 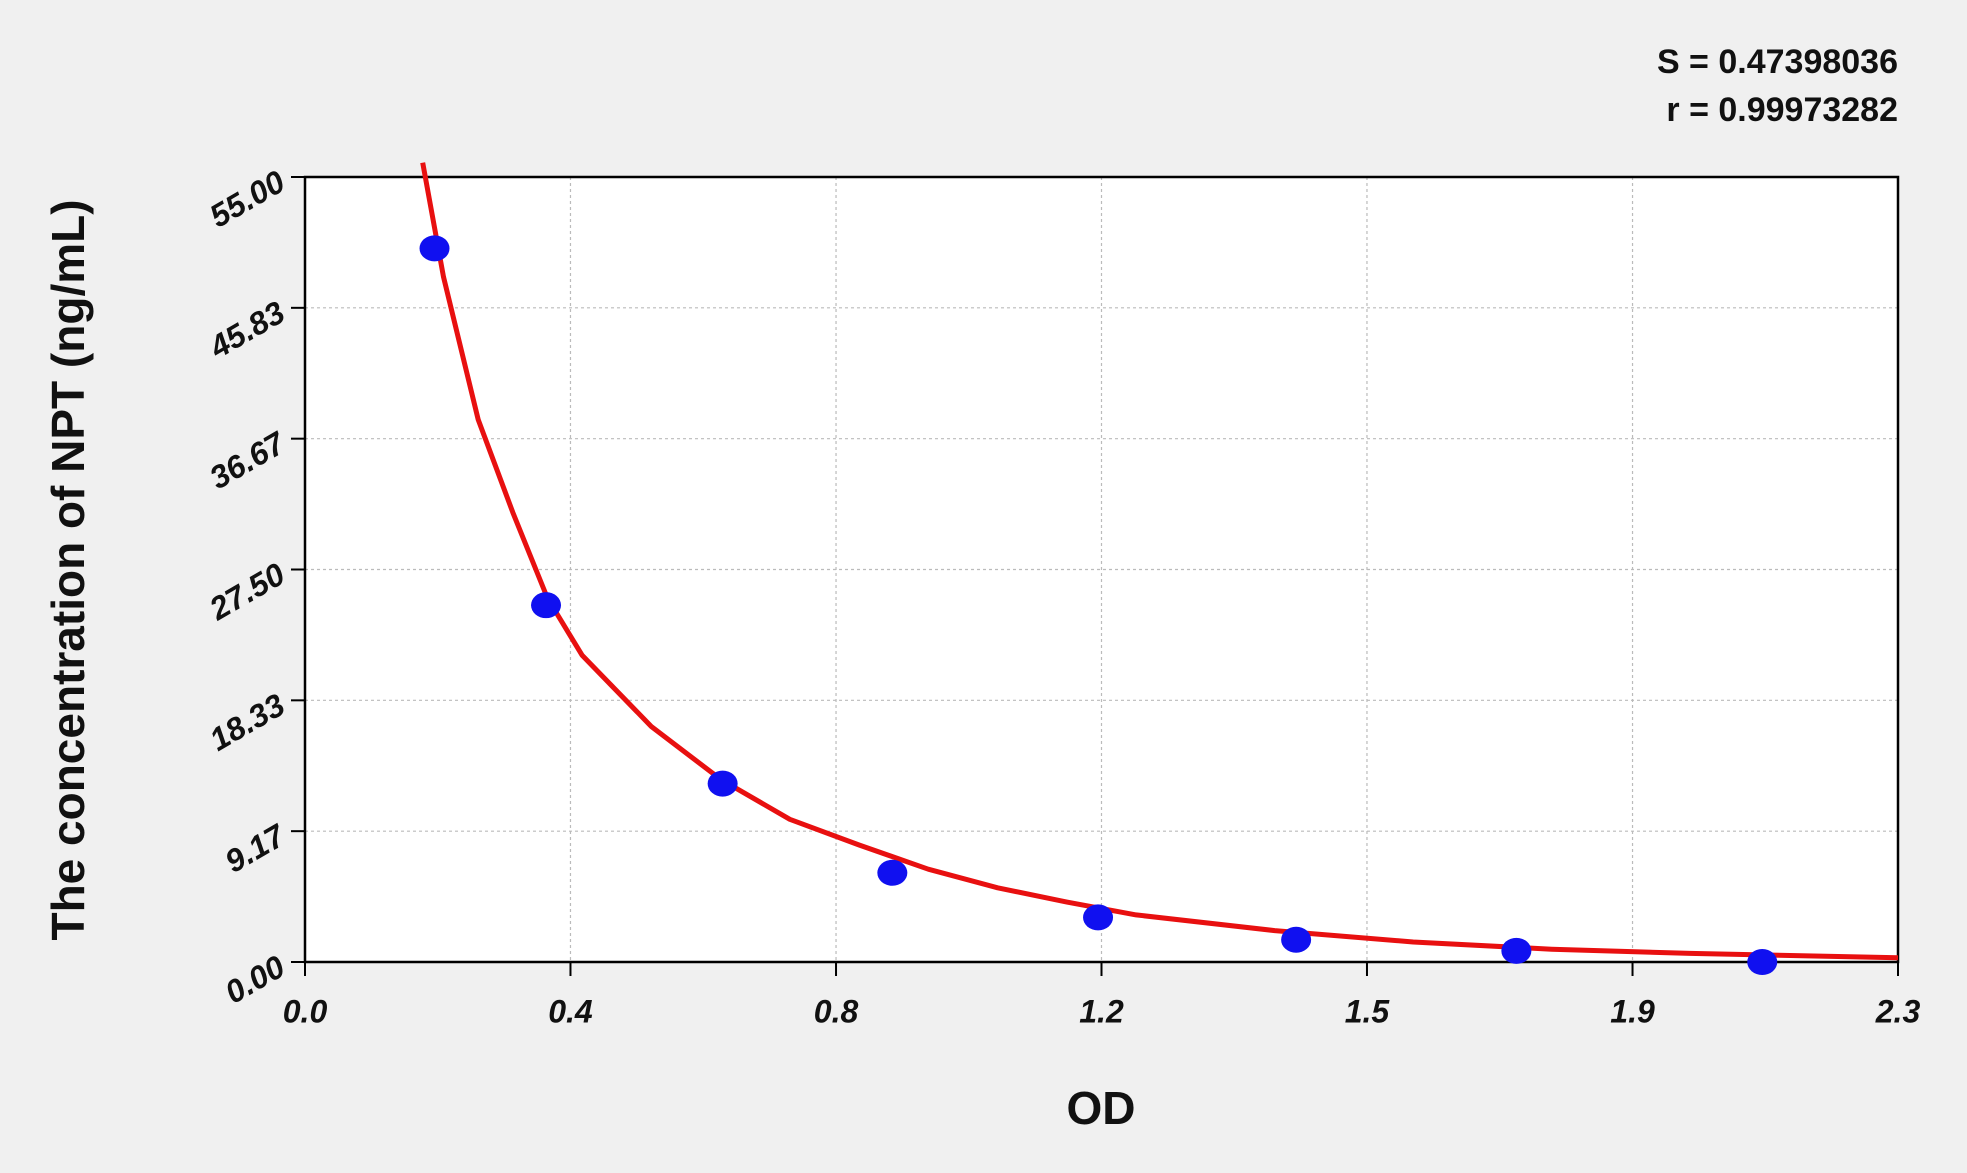 I want to click on x-axis-label: OD, so click(x=1101, y=1108).